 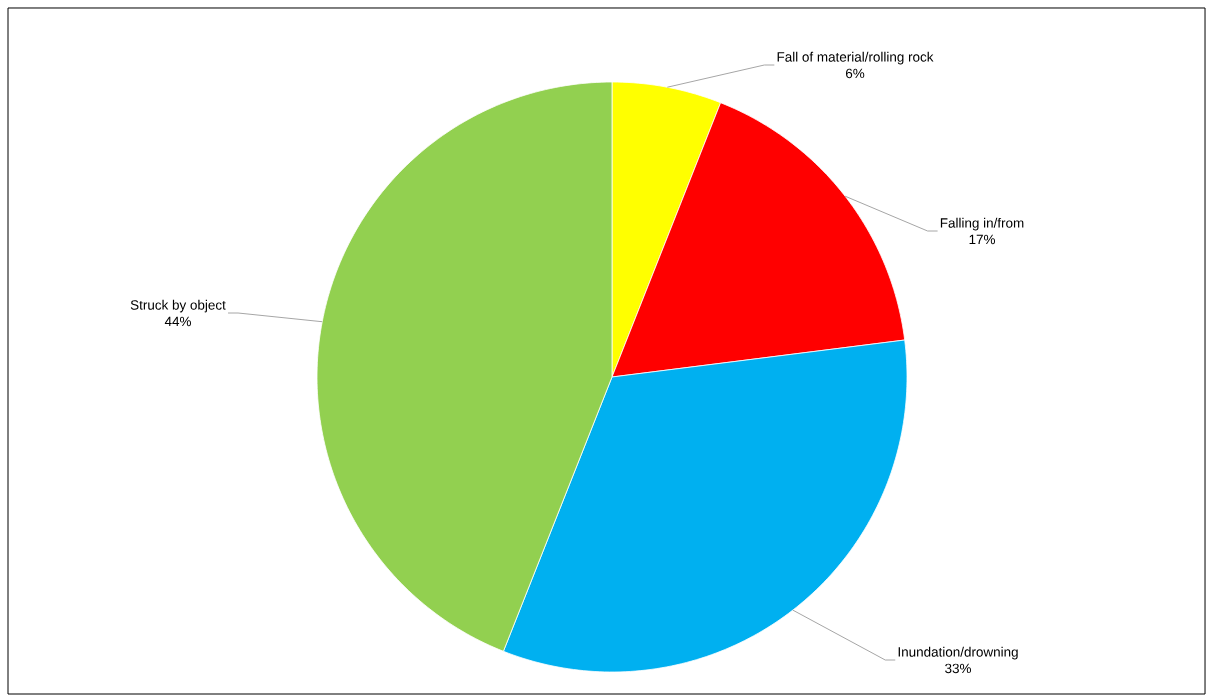 I want to click on data-label: 6%, so click(x=855, y=73).